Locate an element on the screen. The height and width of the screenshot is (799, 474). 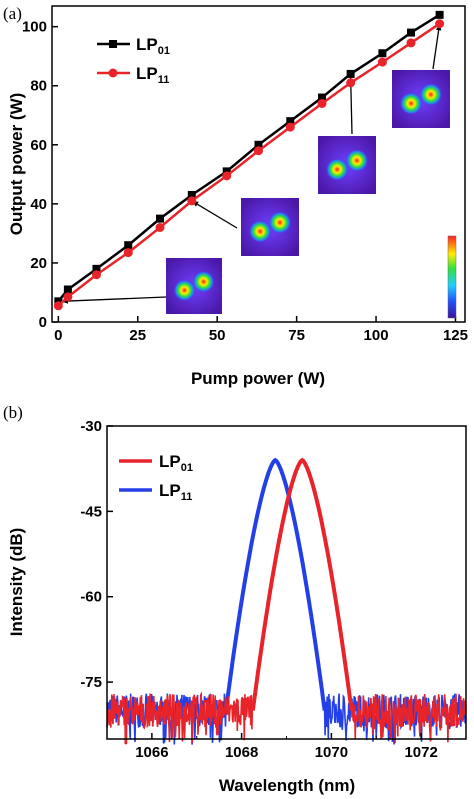
panel-a-label: (a) is located at coordinates (12, 13).